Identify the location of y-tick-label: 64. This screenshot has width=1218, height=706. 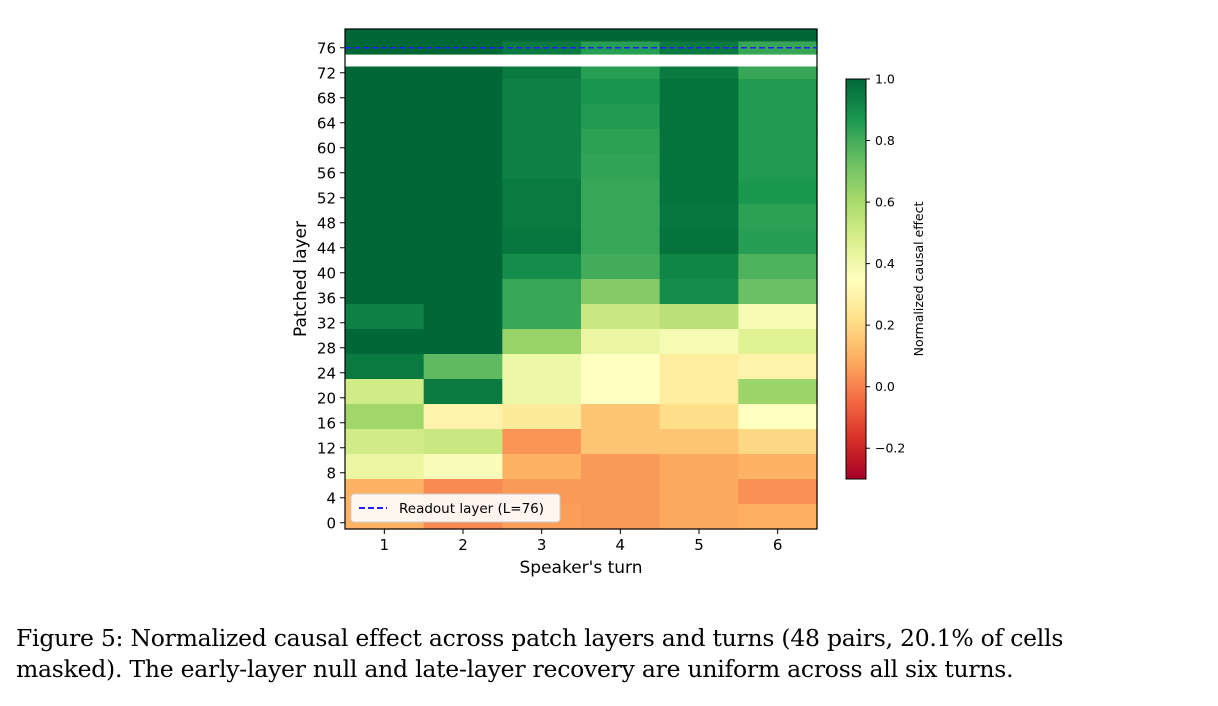
(326, 123).